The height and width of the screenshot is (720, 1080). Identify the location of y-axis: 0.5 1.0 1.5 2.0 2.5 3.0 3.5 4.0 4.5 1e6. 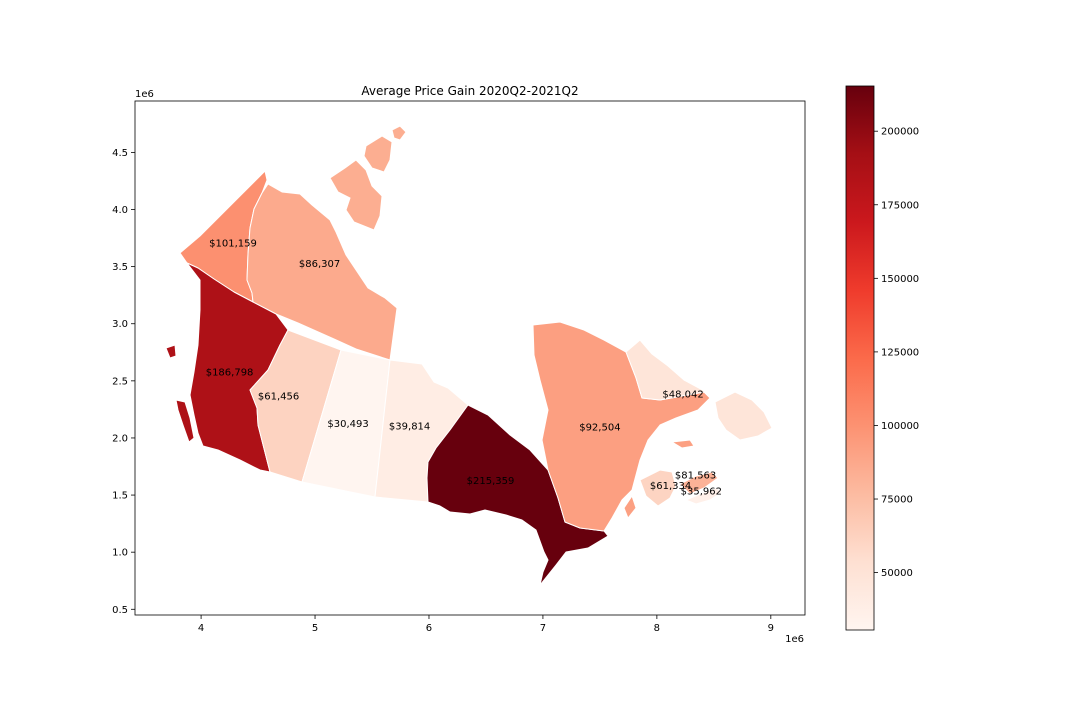
(133, 352).